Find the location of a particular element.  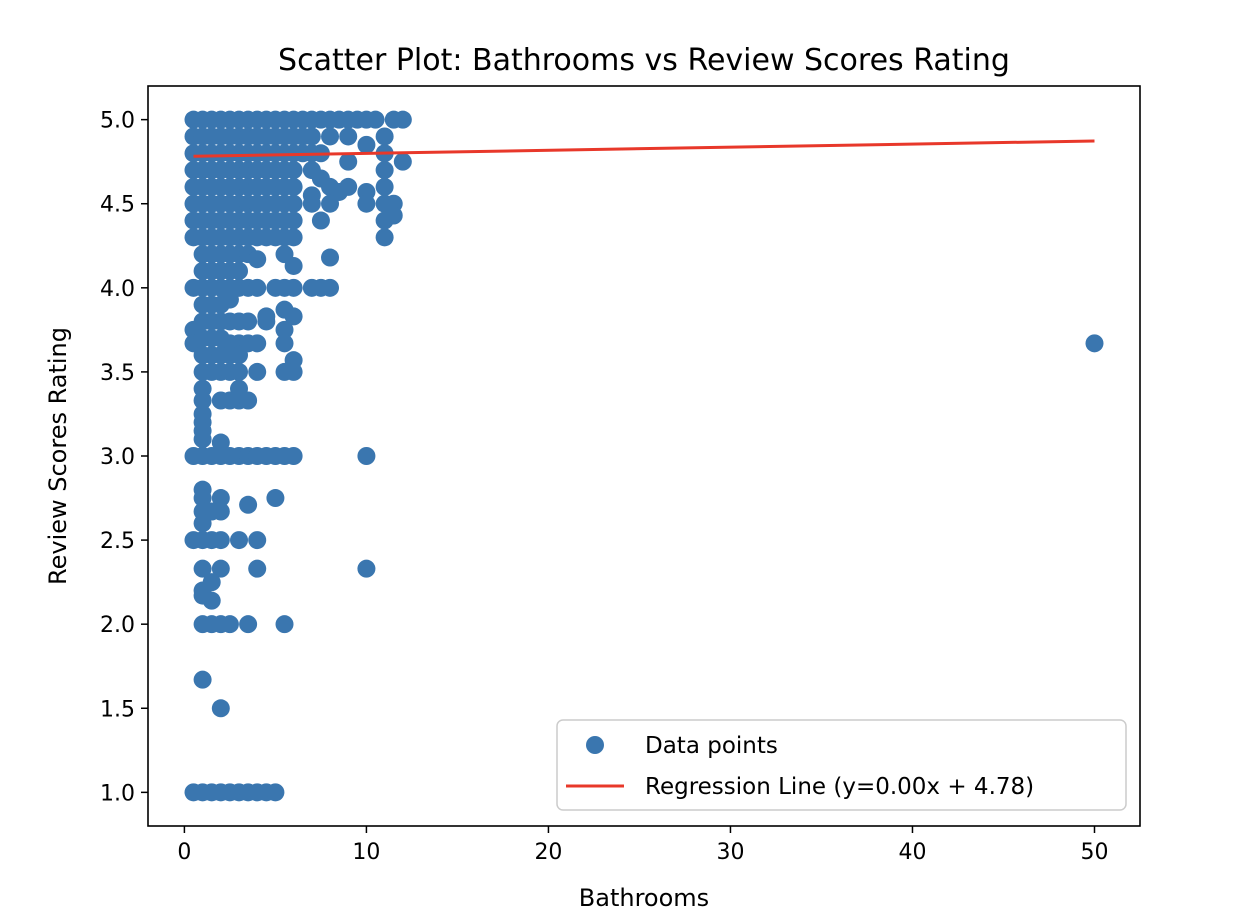

legend-box is located at coordinates (841, 765).